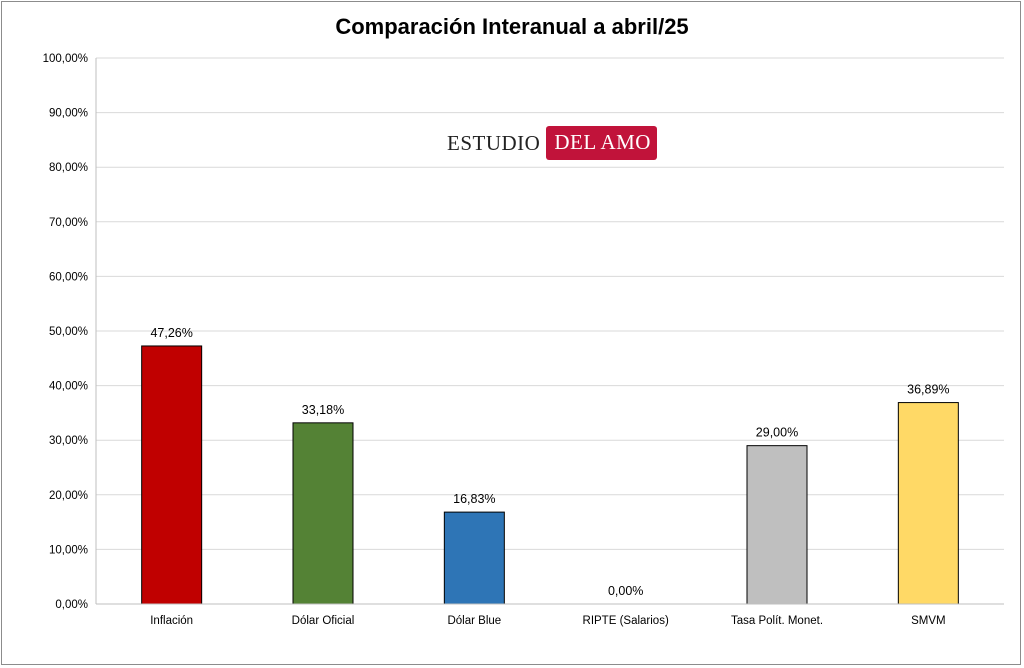 Image resolution: width=1024 pixels, height=668 pixels. What do you see at coordinates (65, 59) in the screenshot?
I see `y-tick-label: 100,00%` at bounding box center [65, 59].